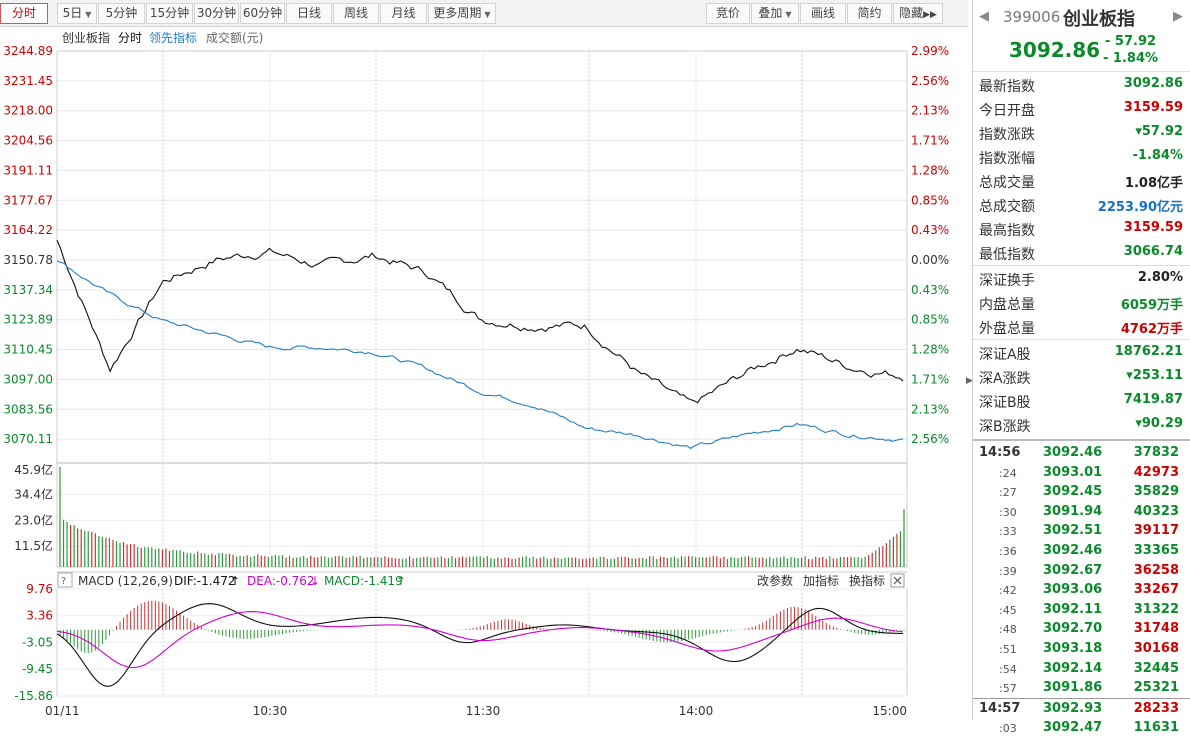  I want to click on toolbar-button-2: 画线, so click(823, 13).